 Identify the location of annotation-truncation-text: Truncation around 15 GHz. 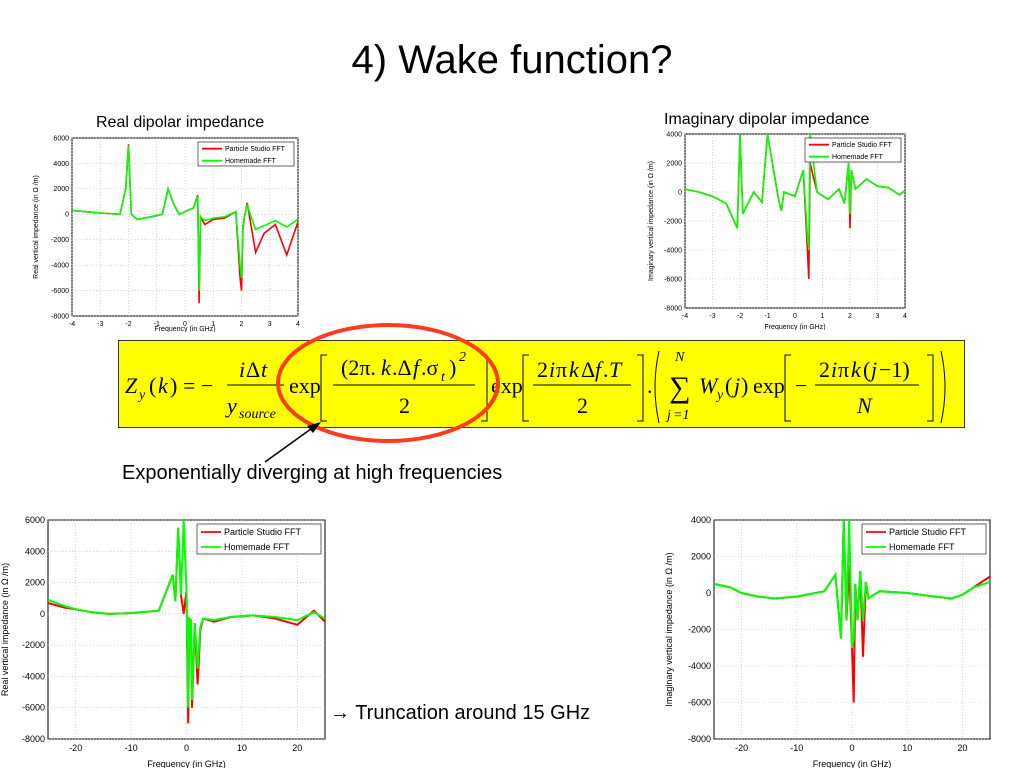
(473, 713).